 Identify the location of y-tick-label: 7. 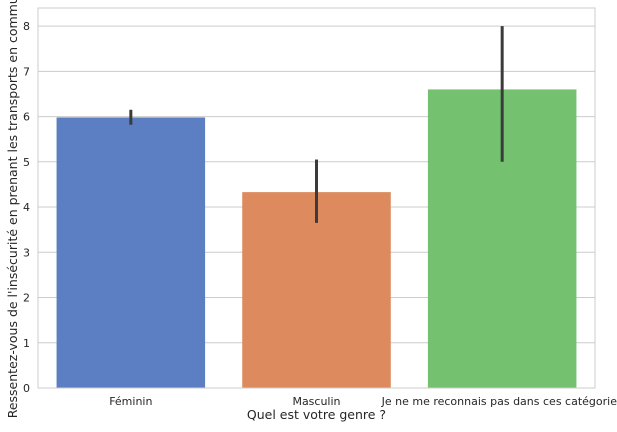
(26, 71).